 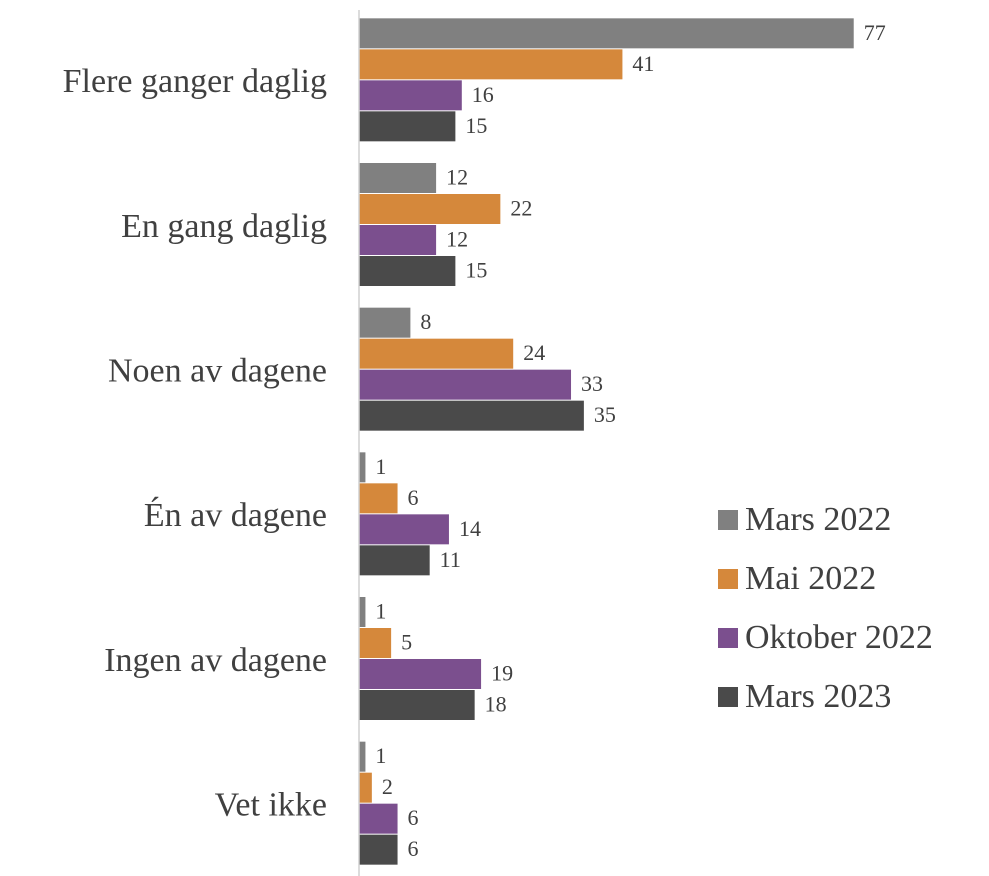 I want to click on legend-label: Mars 2023, so click(x=818, y=696).